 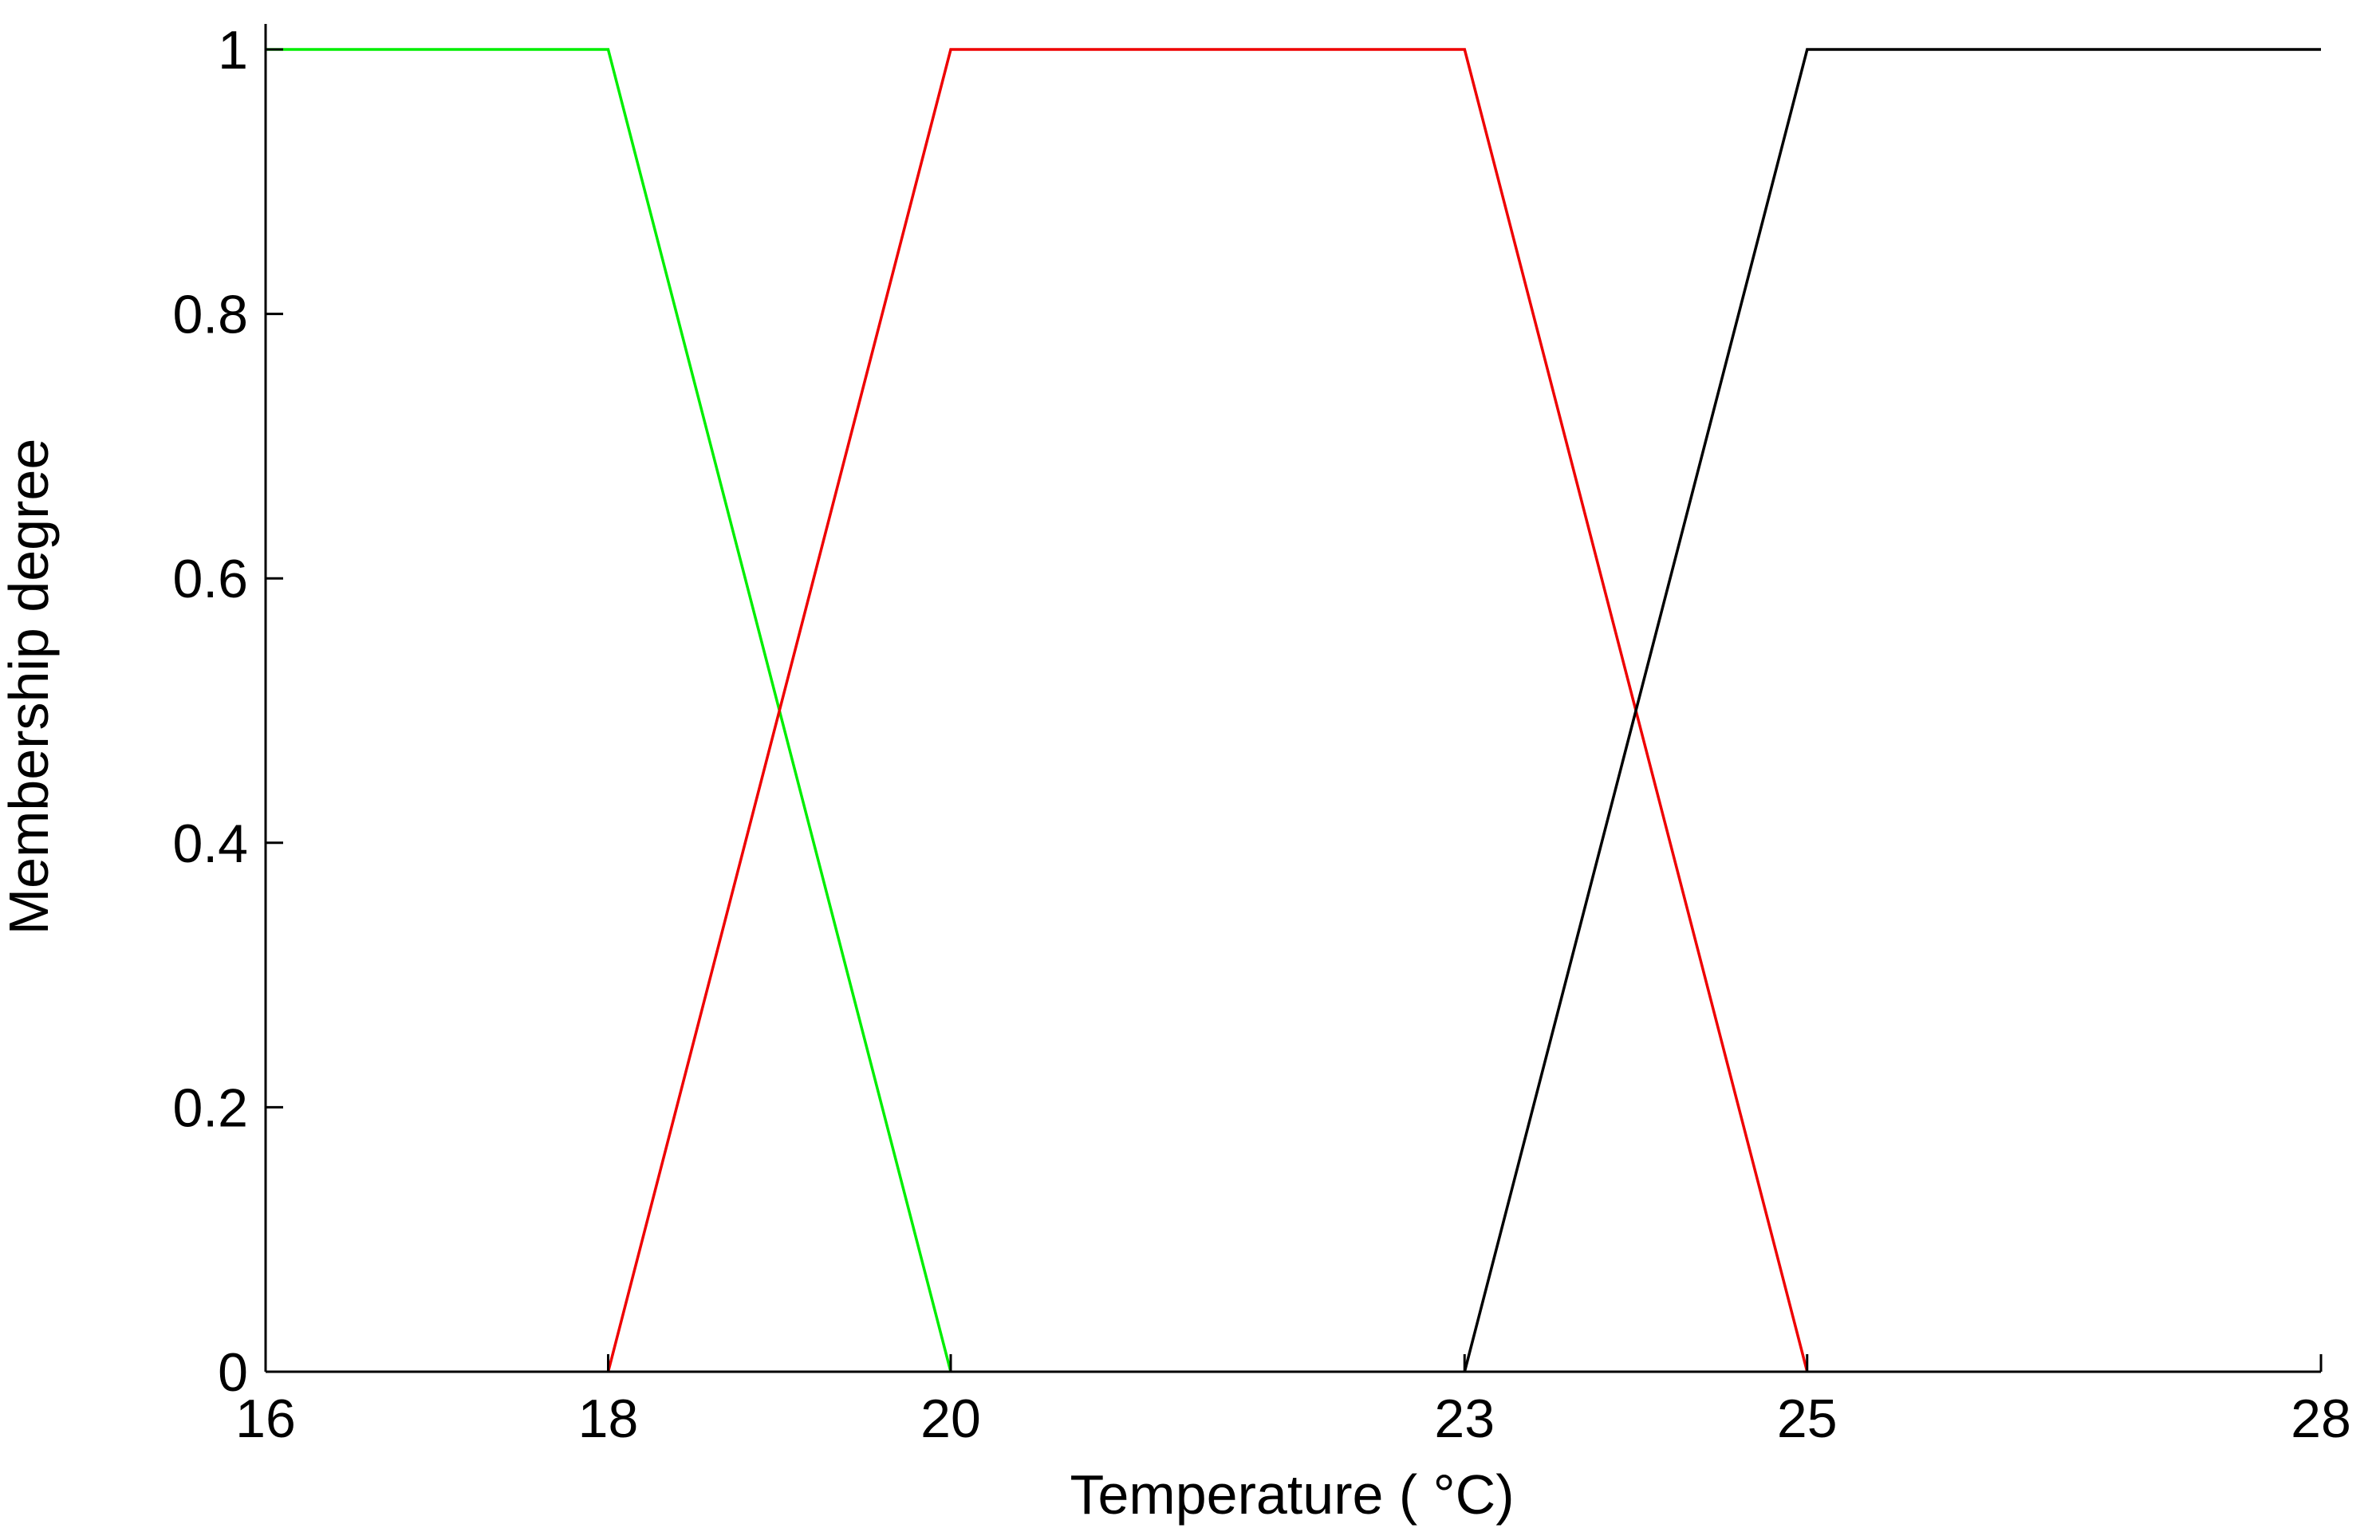 I want to click on y-ticks: 0 0.2 0.4 0.6 0.8 1, so click(x=227, y=711).